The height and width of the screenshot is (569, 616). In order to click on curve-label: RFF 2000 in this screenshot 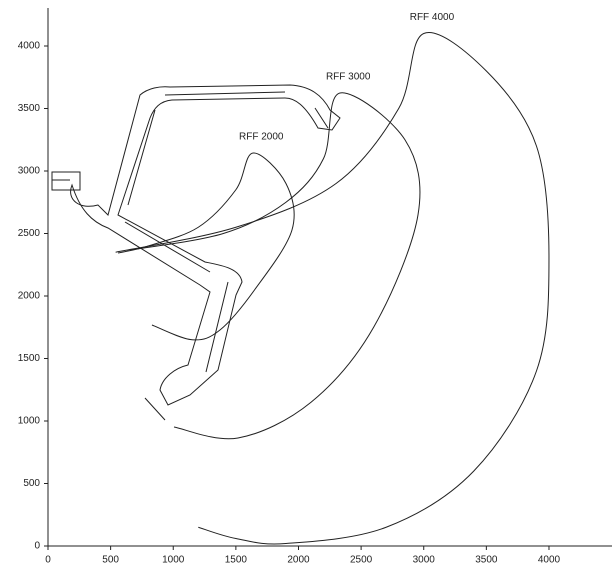, I will do `click(261, 137)`.